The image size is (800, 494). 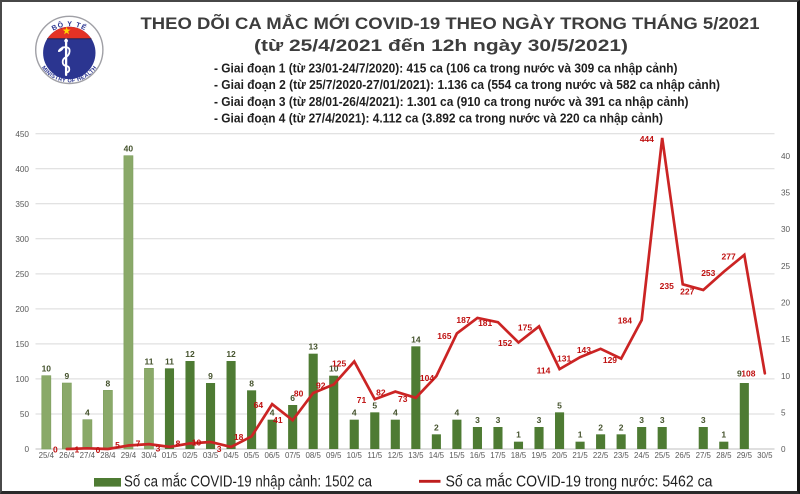 What do you see at coordinates (745, 455) in the screenshot?
I see `svg-text: 29/5` at bounding box center [745, 455].